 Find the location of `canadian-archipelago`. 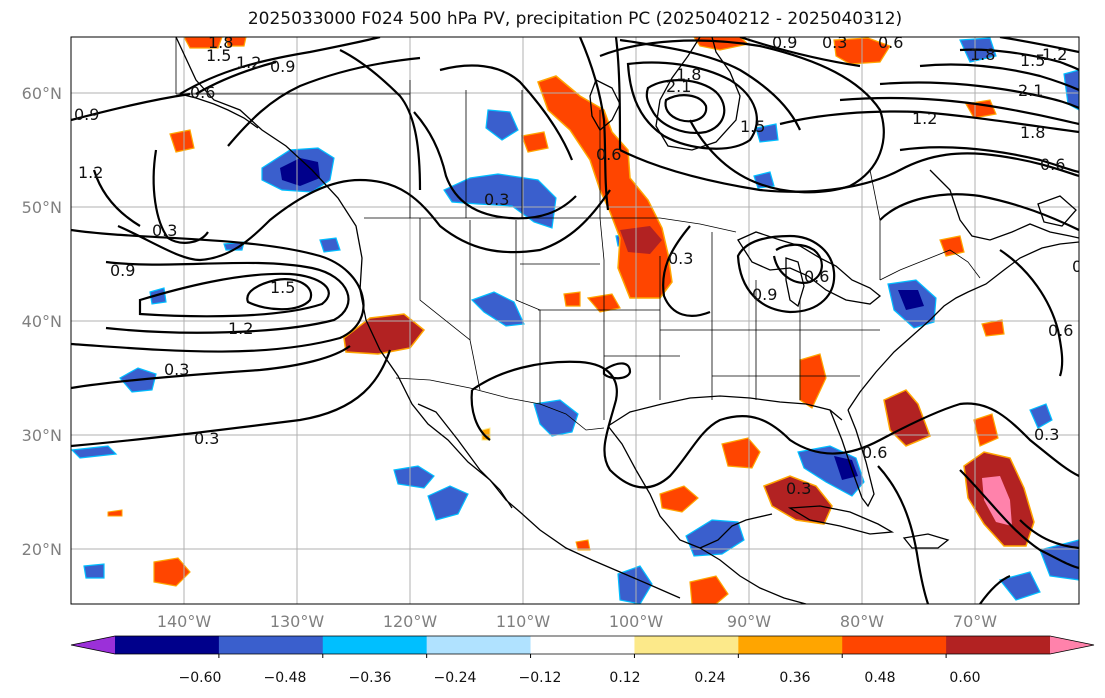

canadian-archipelago is located at coordinates (605, 105).